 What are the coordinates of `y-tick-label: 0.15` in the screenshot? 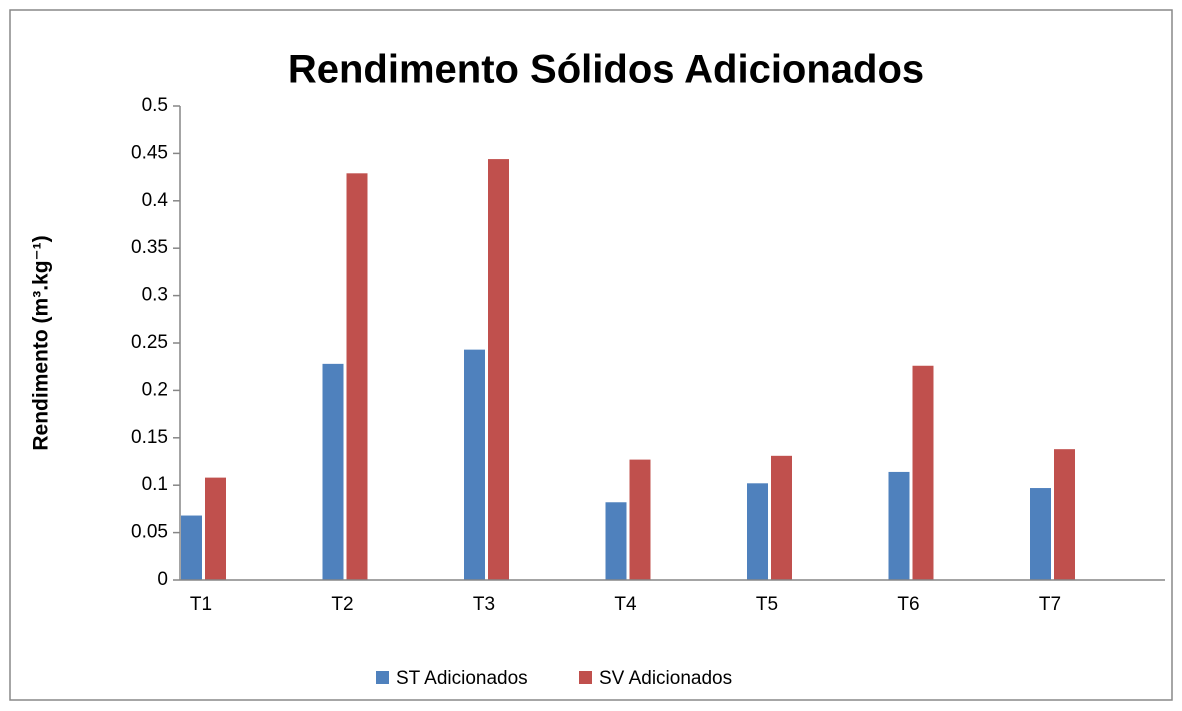 It's located at (149, 437).